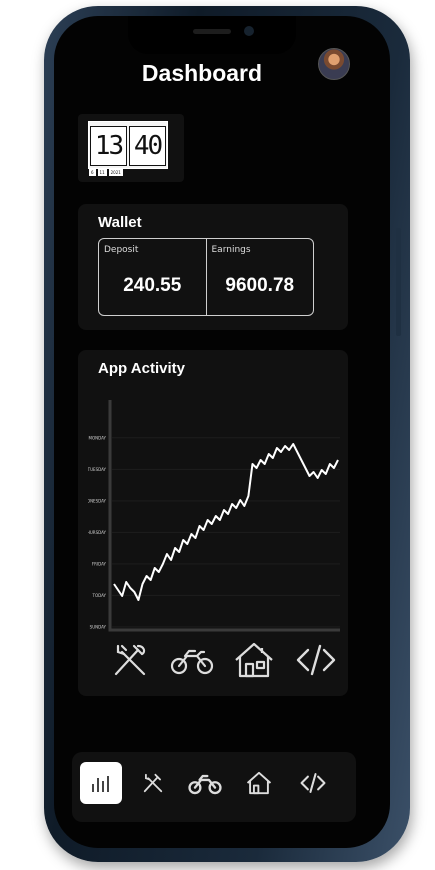 This screenshot has height=870, width=435. I want to click on bottom-nav, so click(214, 787).